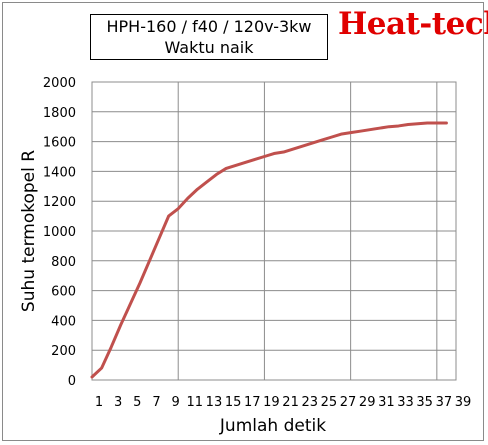 The width and height of the screenshot is (488, 445). What do you see at coordinates (386, 402) in the screenshot?
I see `x-tick-label: 31` at bounding box center [386, 402].